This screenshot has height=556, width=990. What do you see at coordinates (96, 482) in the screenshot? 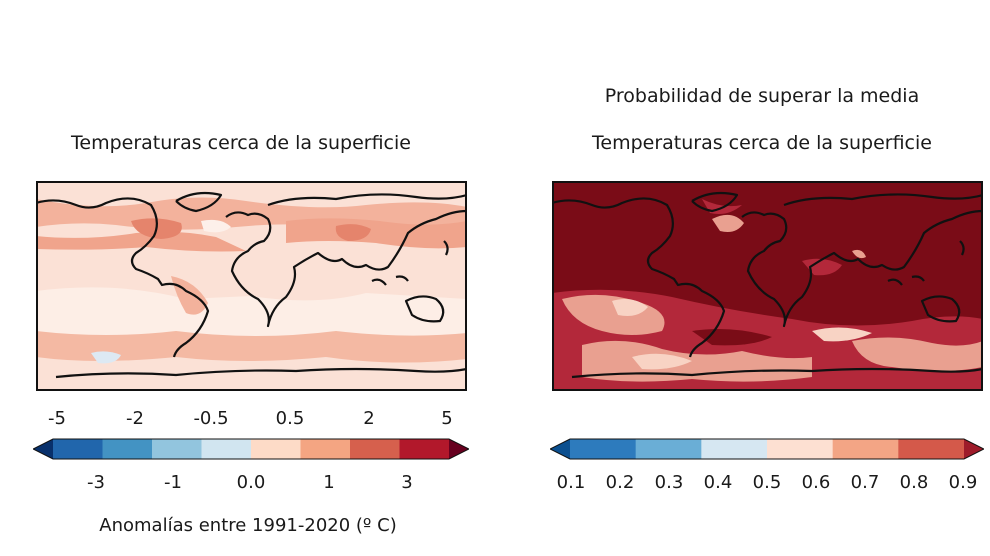
I see `left-lower-tick-1: -3` at bounding box center [96, 482].